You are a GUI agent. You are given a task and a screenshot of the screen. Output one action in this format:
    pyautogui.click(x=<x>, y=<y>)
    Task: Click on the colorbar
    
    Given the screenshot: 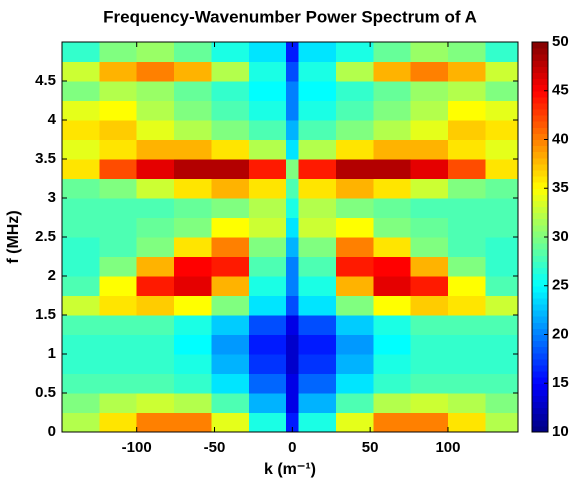 What is the action you would take?
    pyautogui.click(x=540, y=237)
    